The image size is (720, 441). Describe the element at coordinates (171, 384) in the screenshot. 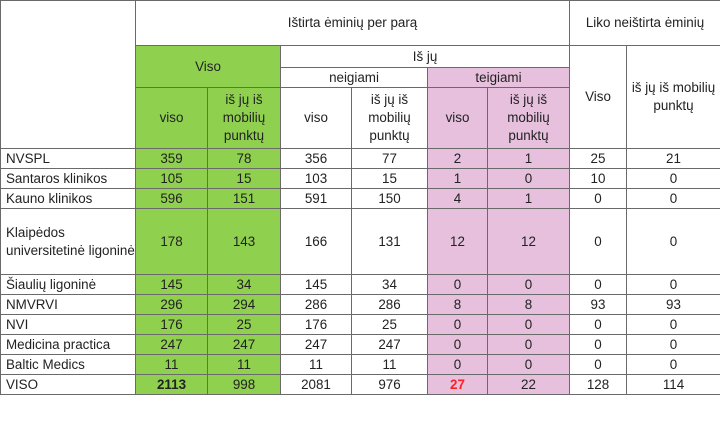

I see `totals-total: 2113` at that location.